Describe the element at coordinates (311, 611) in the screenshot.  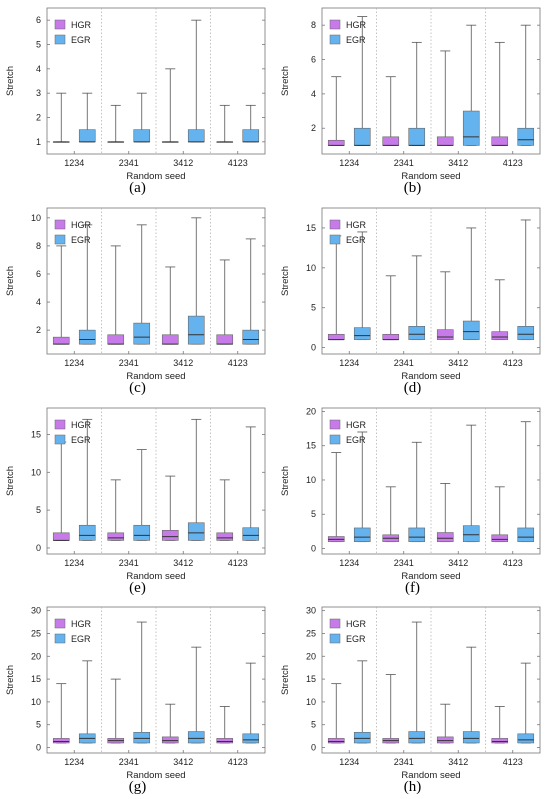
I see `y-tick-label: 30` at that location.